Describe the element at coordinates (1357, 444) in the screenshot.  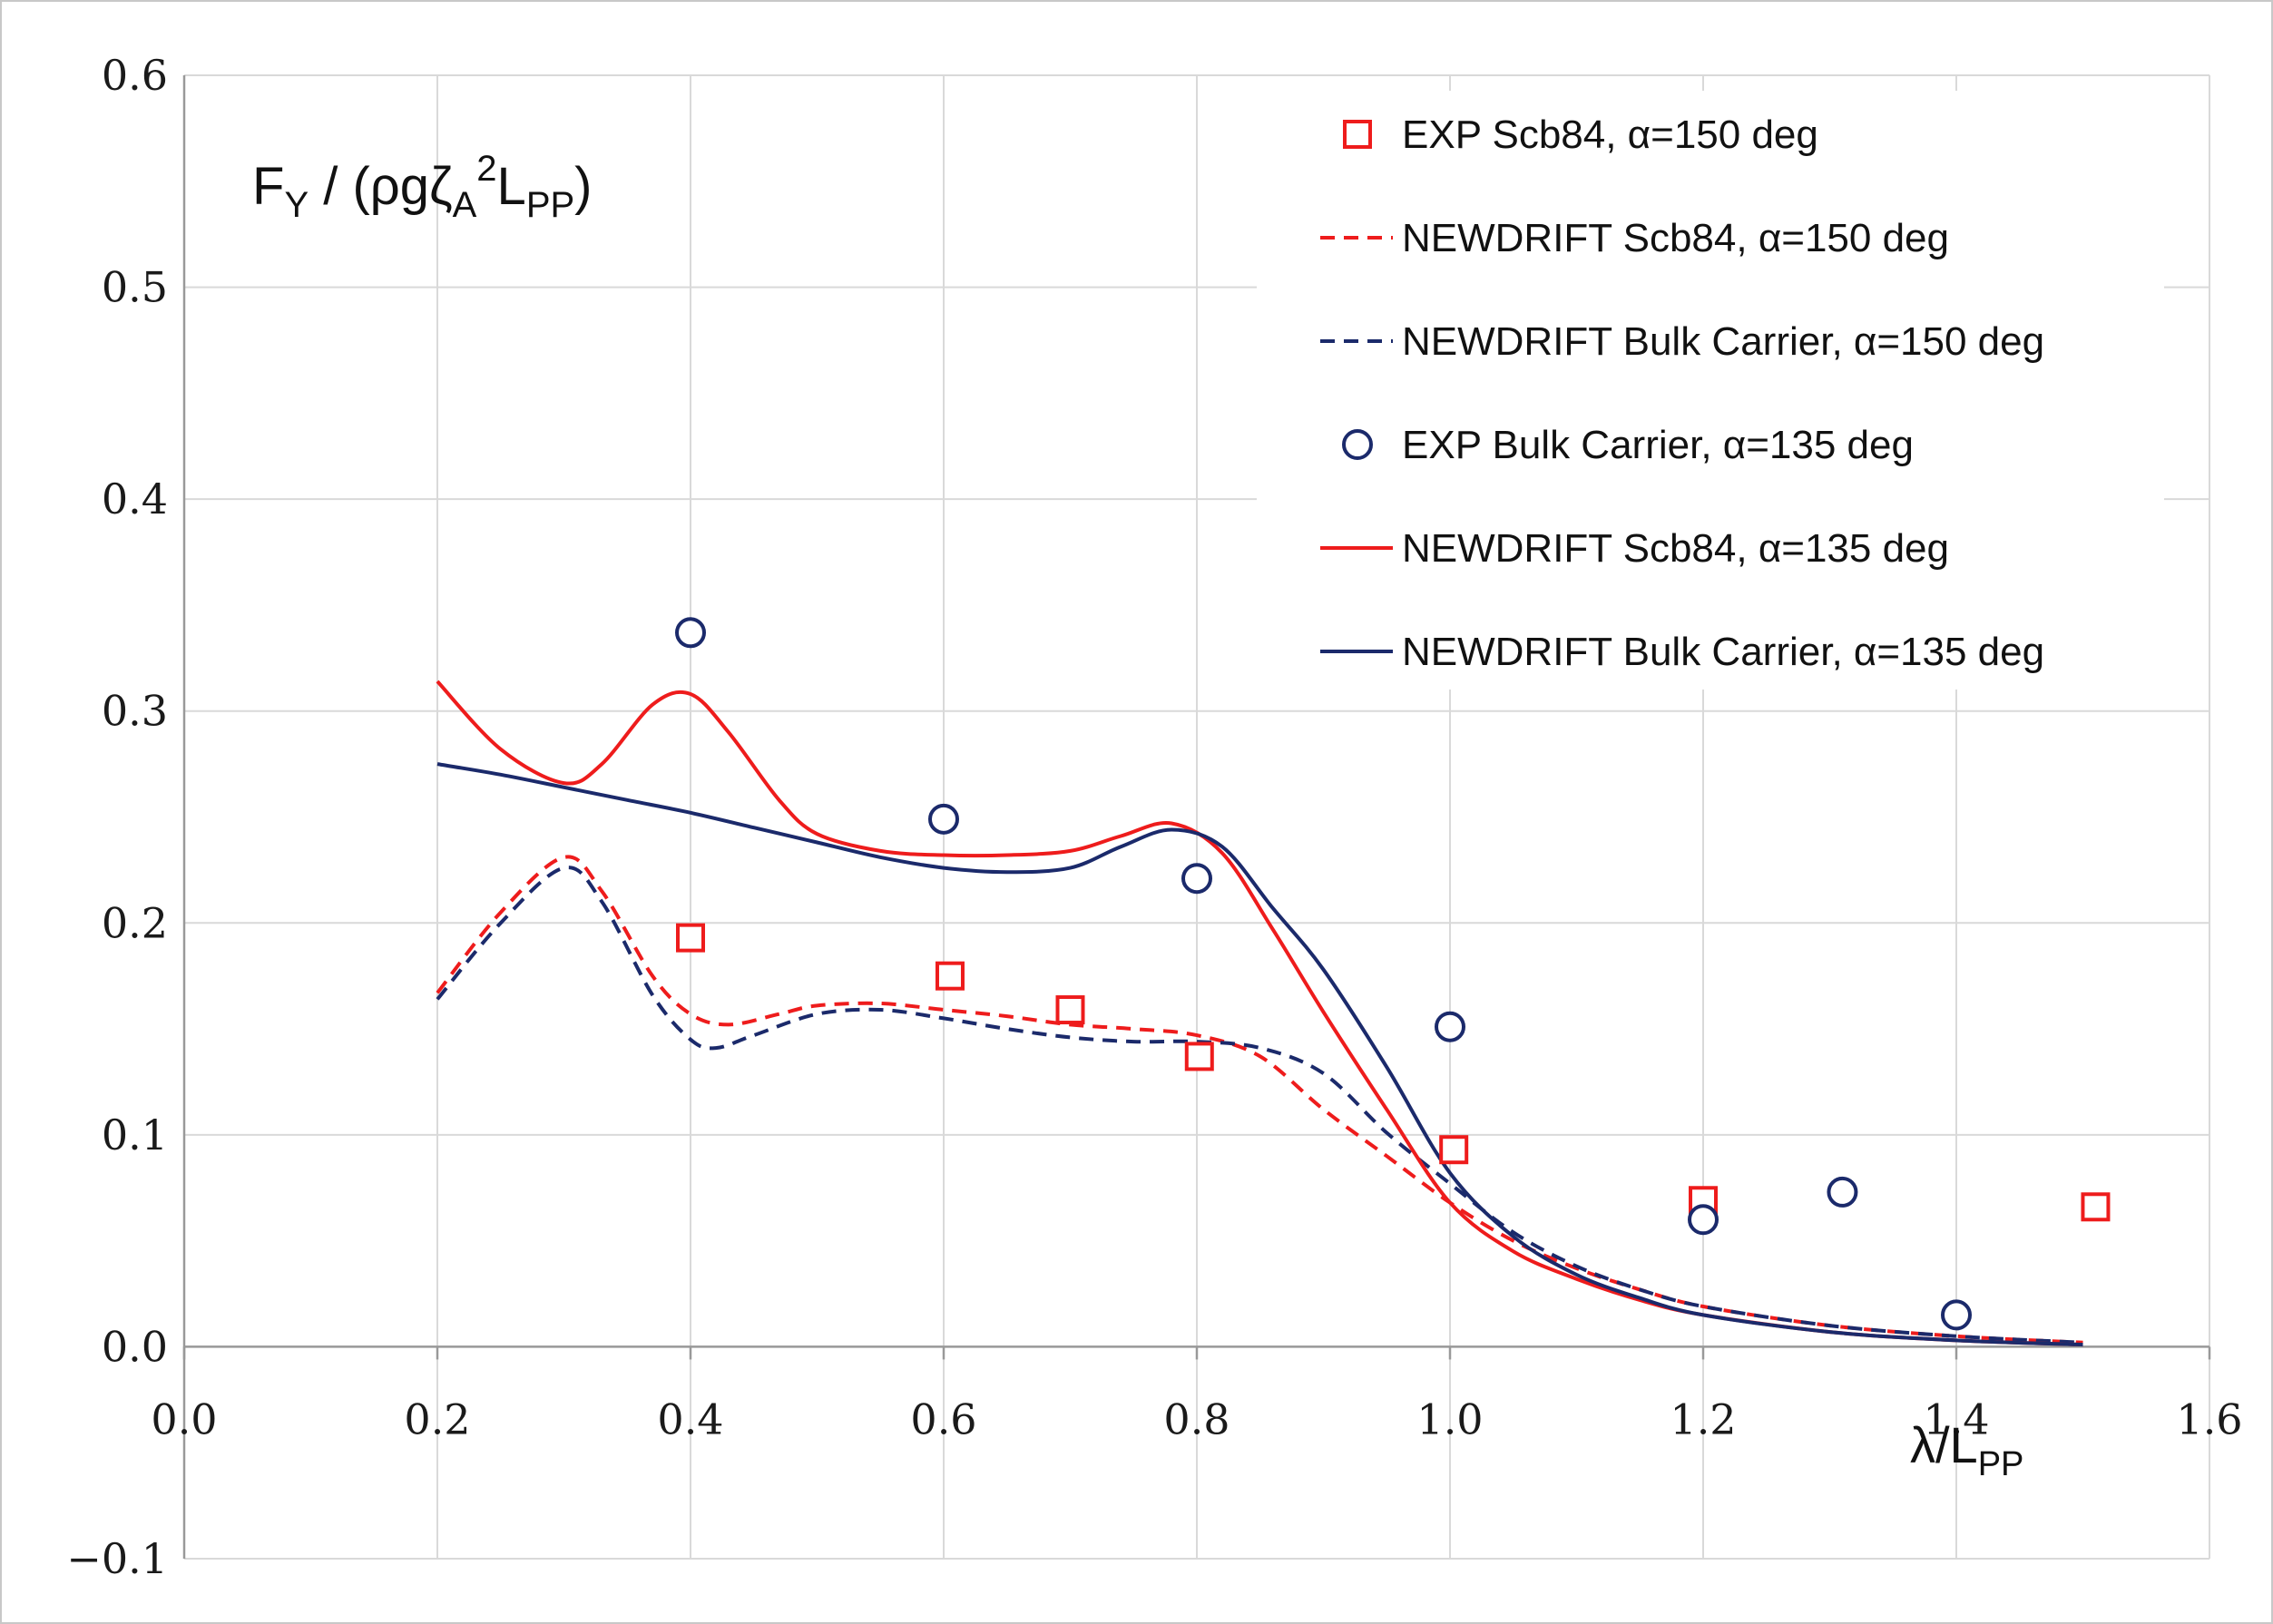
I see `legend-marker-circle` at that location.